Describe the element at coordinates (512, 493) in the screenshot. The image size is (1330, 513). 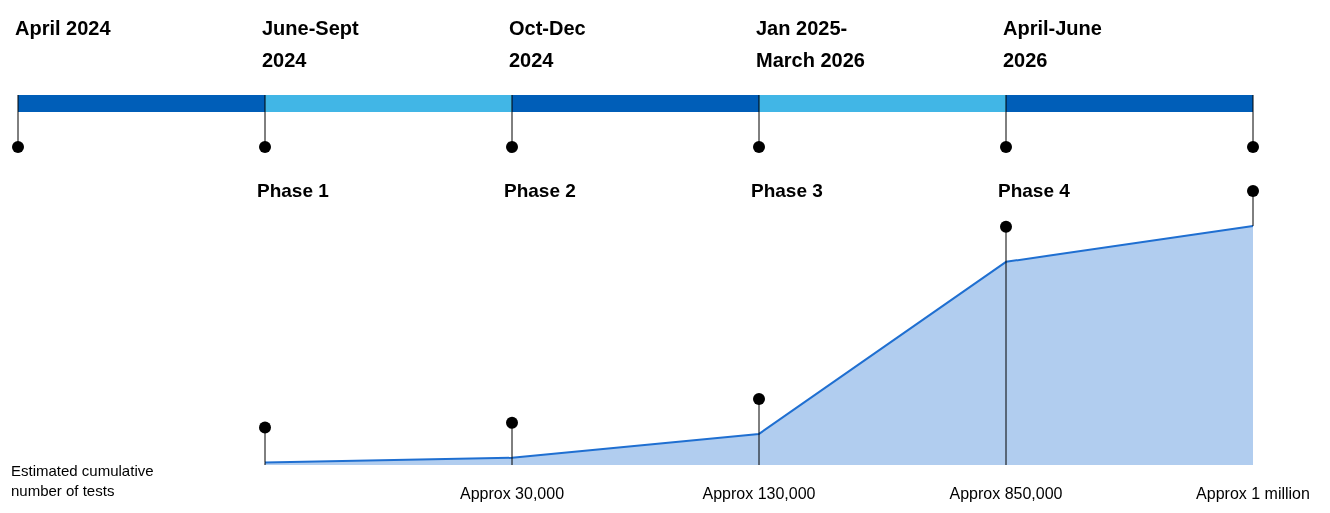
I see `data-label: Approx 30,000` at that location.